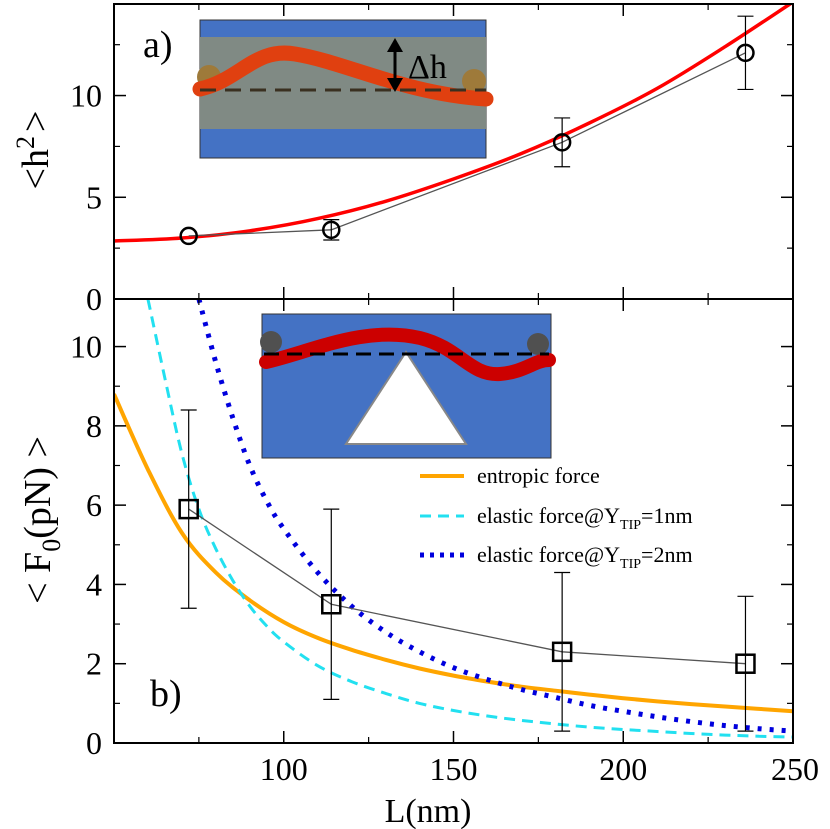 This screenshot has width=830, height=829. I want to click on b-xtick-label: 250, so click(795, 769).